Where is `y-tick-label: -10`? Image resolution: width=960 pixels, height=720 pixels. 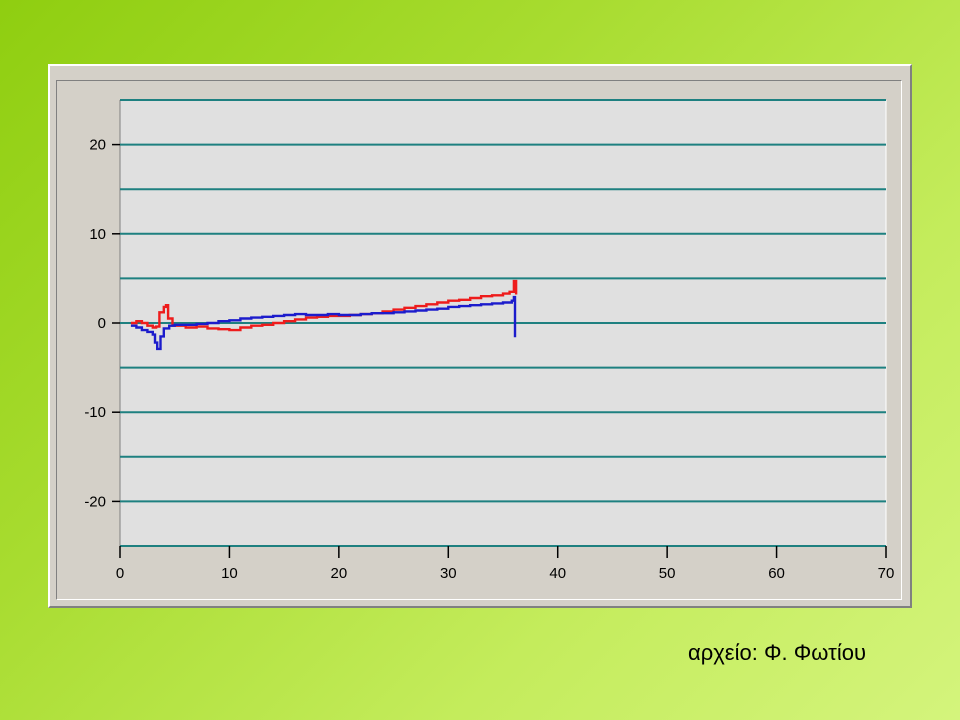
y-tick-label: -10 is located at coordinates (95, 412).